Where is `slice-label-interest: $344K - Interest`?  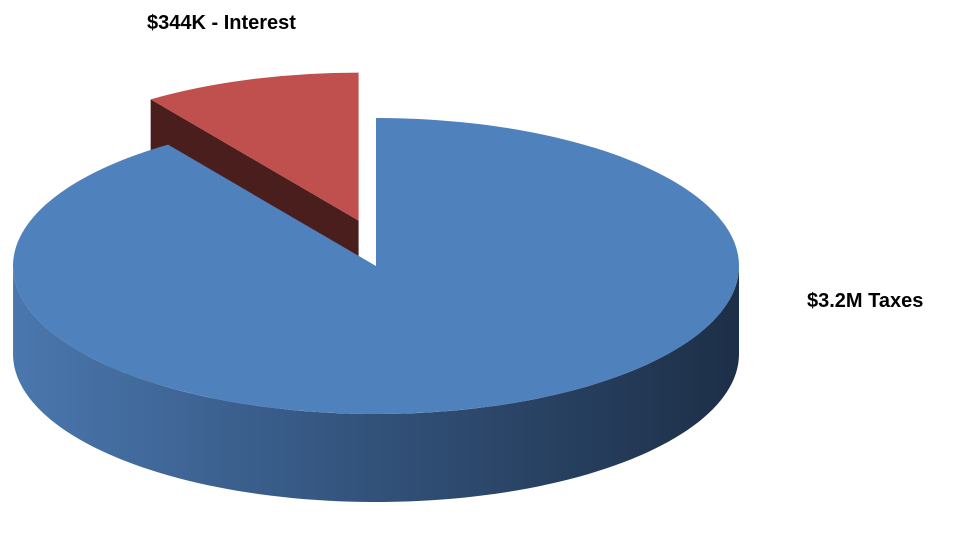 slice-label-interest: $344K - Interest is located at coordinates (221, 23).